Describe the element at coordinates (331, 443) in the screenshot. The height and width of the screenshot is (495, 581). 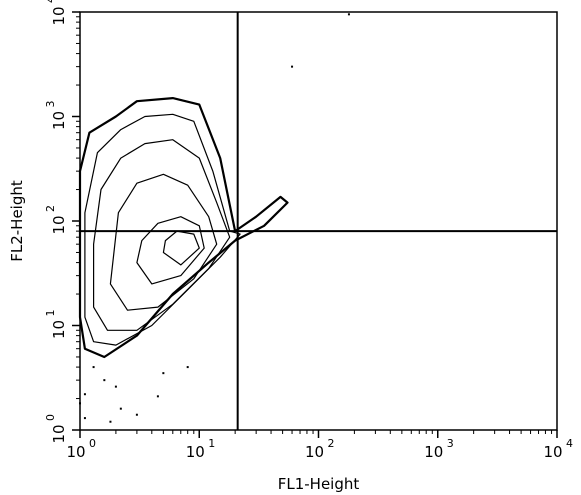
I see `x-tick-exponent: 2` at that location.